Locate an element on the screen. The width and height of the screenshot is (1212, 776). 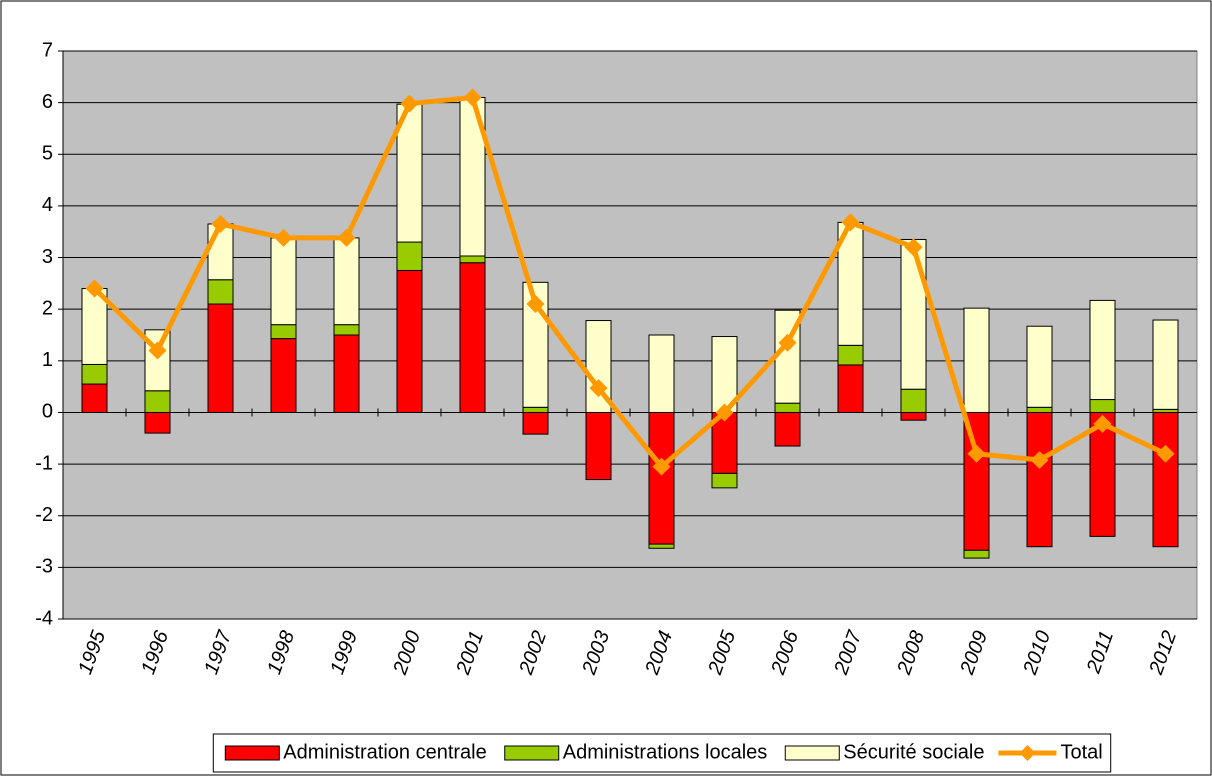
y-tick-label: -4 is located at coordinates (44, 618).